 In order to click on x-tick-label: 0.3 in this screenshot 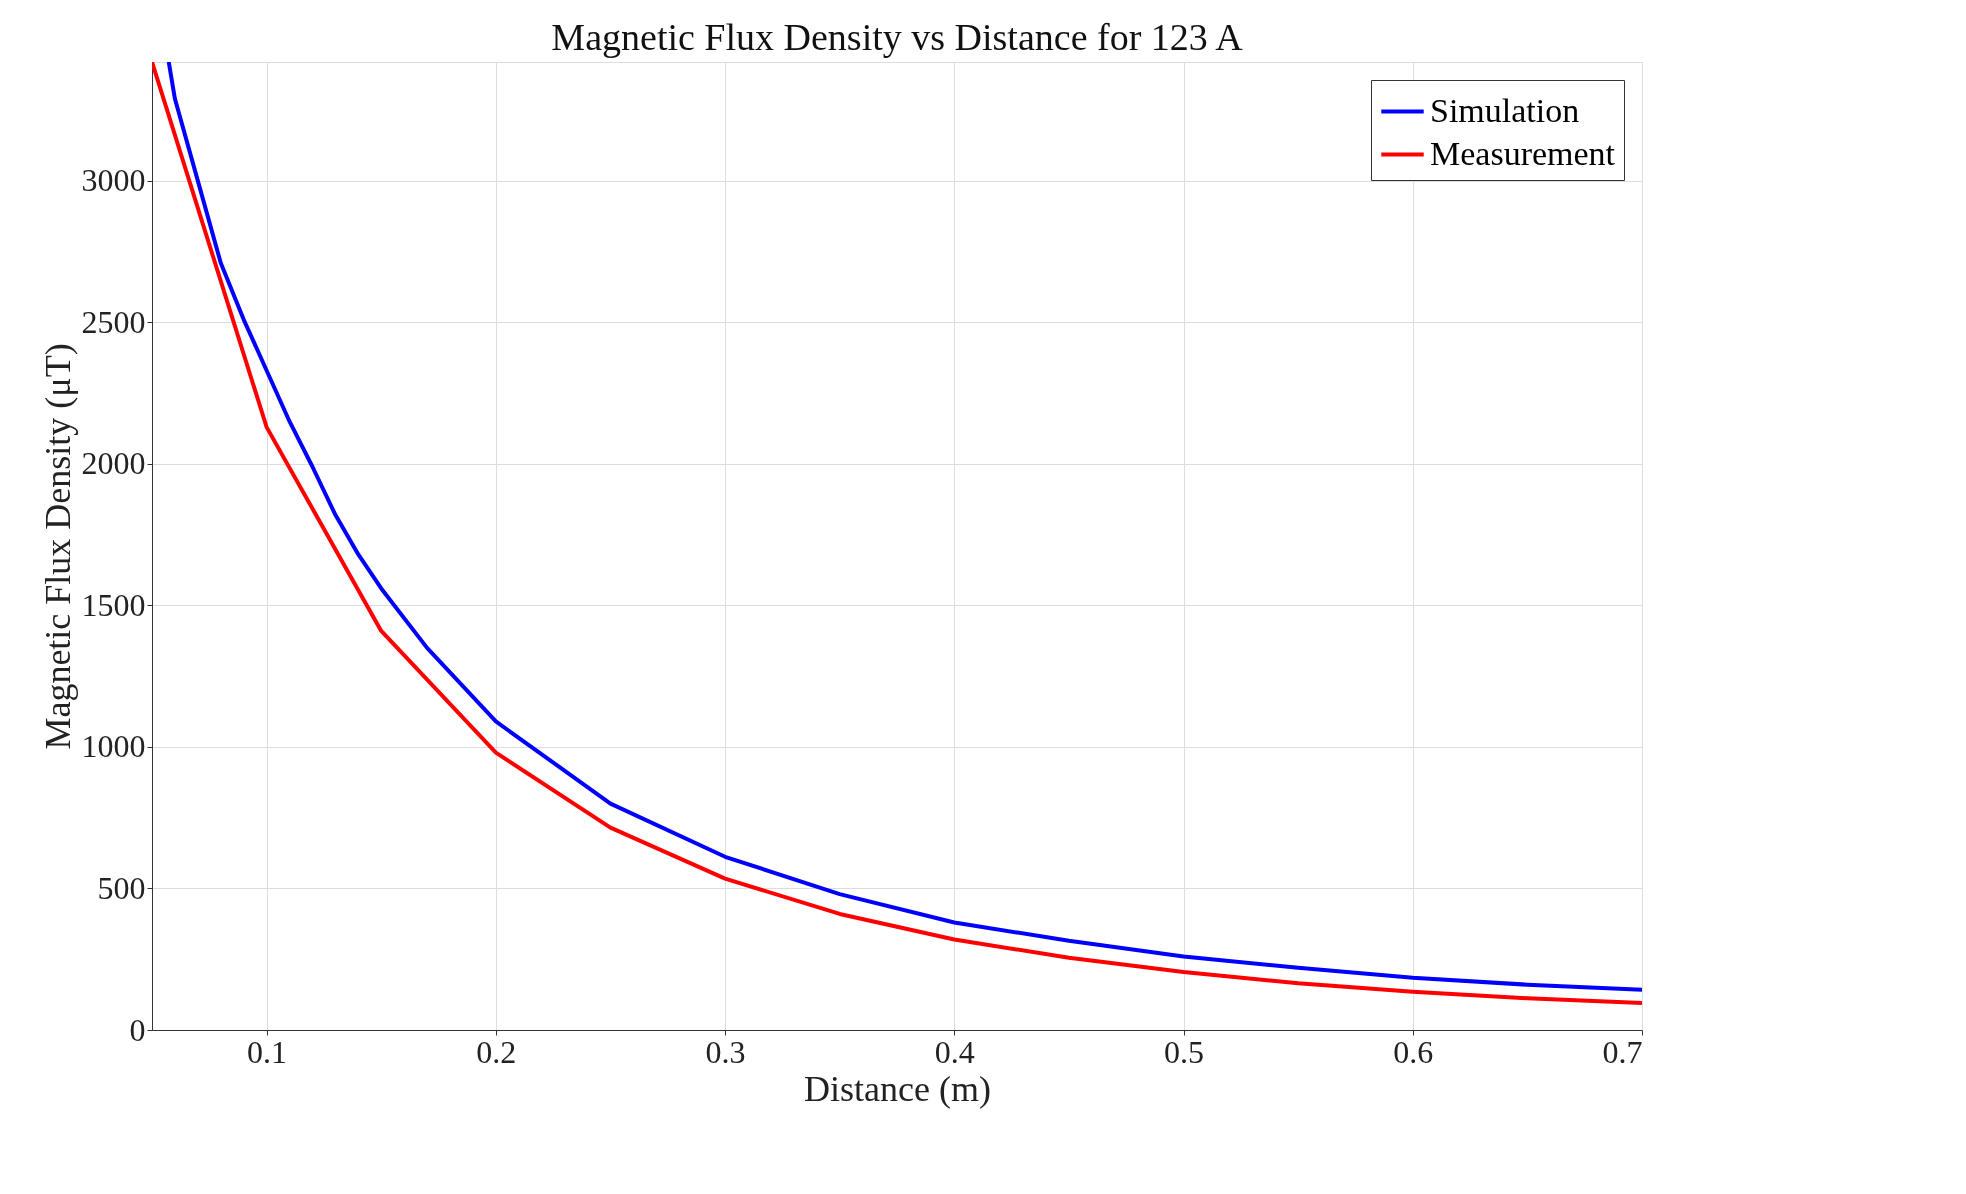, I will do `click(725, 1051)`.